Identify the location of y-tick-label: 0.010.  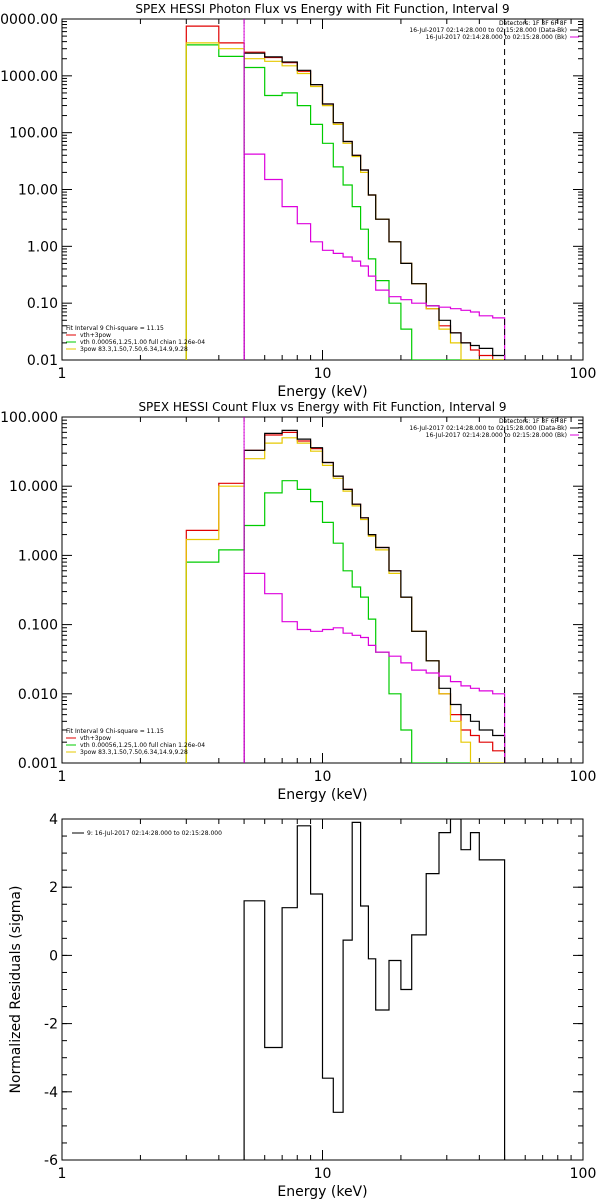
(38, 695).